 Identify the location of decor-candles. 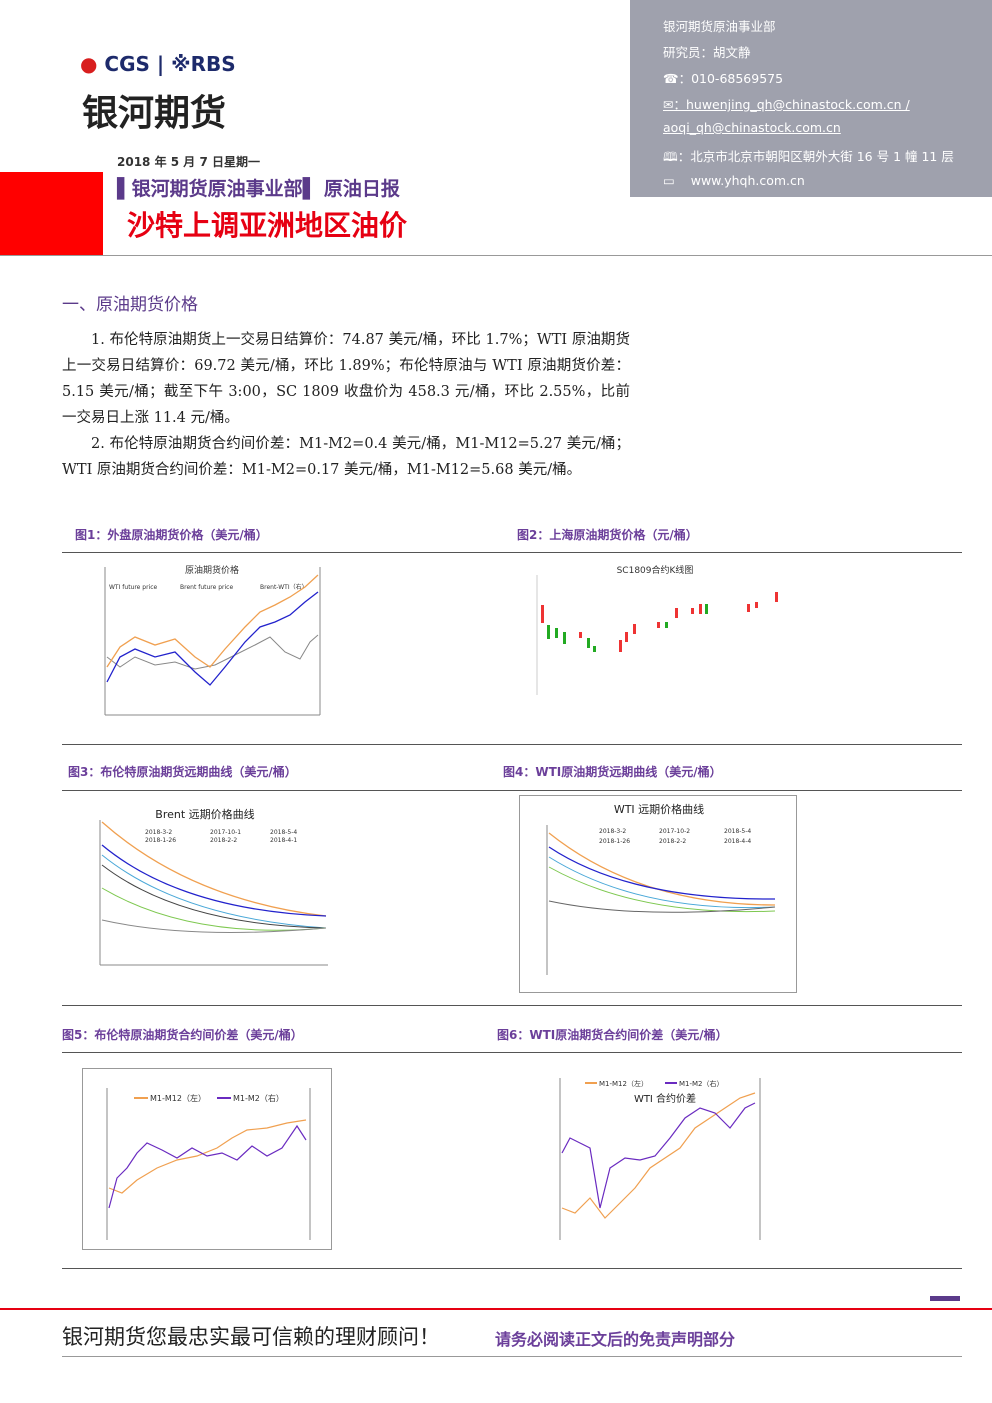
(659, 622).